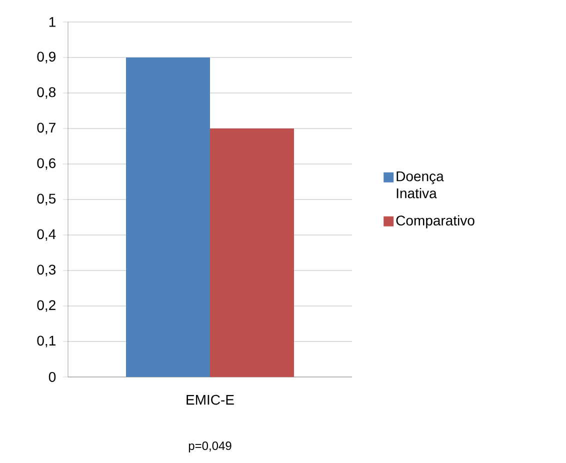 The image size is (566, 463). I want to click on y-tick-label: 0,1, so click(46, 342).